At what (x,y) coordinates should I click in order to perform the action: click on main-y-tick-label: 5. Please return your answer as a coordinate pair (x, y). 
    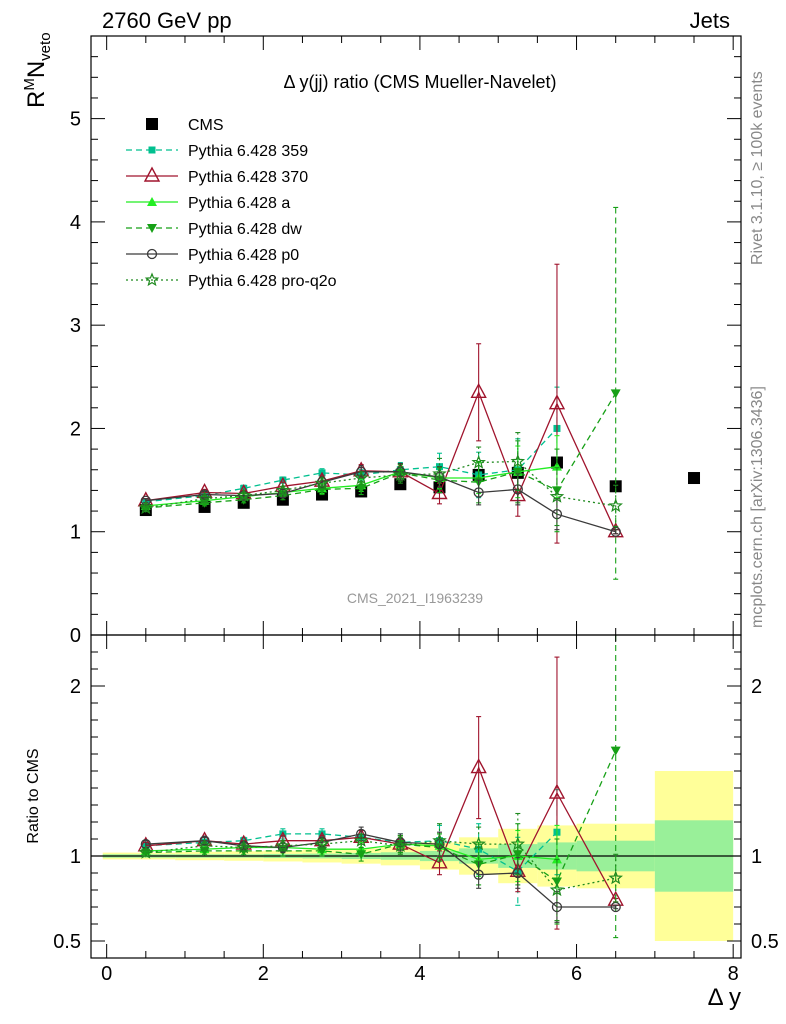
    Looking at the image, I should click on (75, 120).